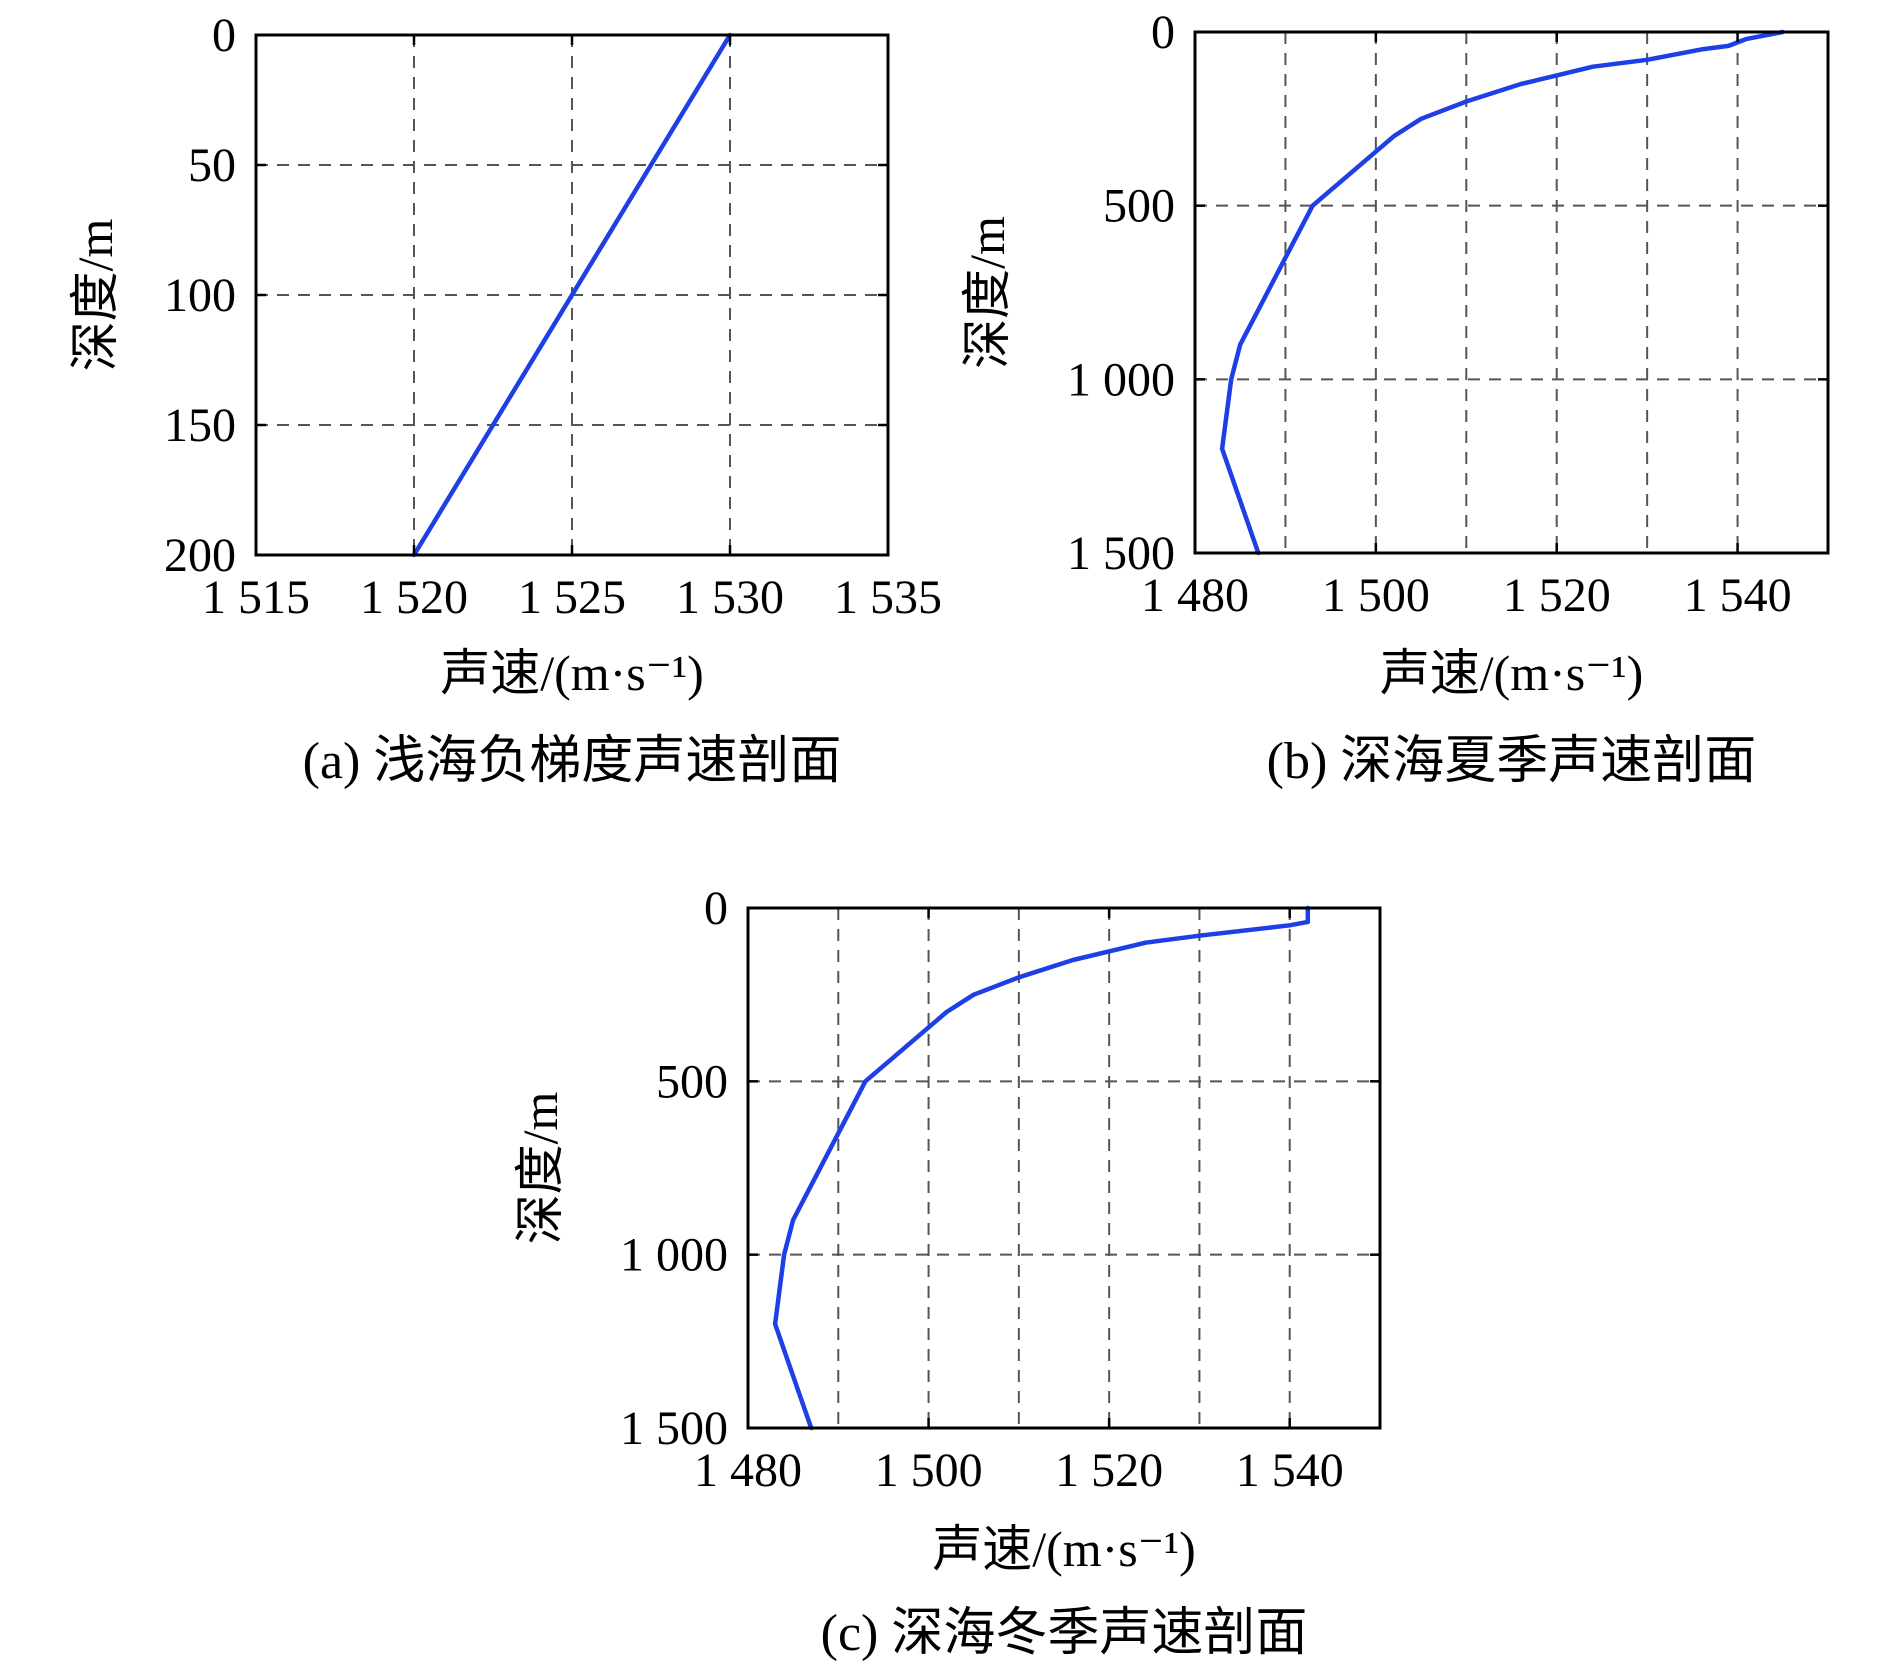 This screenshot has height=1672, width=1890. I want to click on y-tick-label: 100, so click(200, 295).